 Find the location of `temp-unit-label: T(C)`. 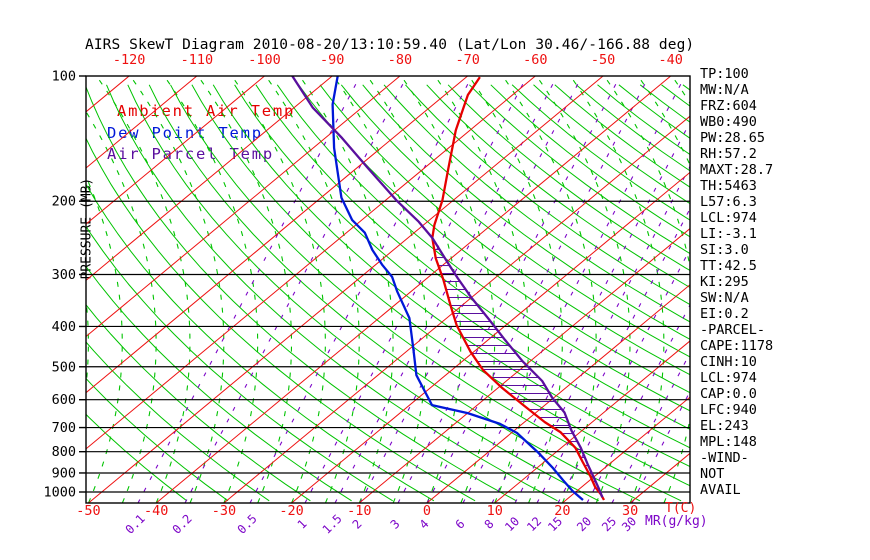

temp-unit-label: T(C) is located at coordinates (681, 508).